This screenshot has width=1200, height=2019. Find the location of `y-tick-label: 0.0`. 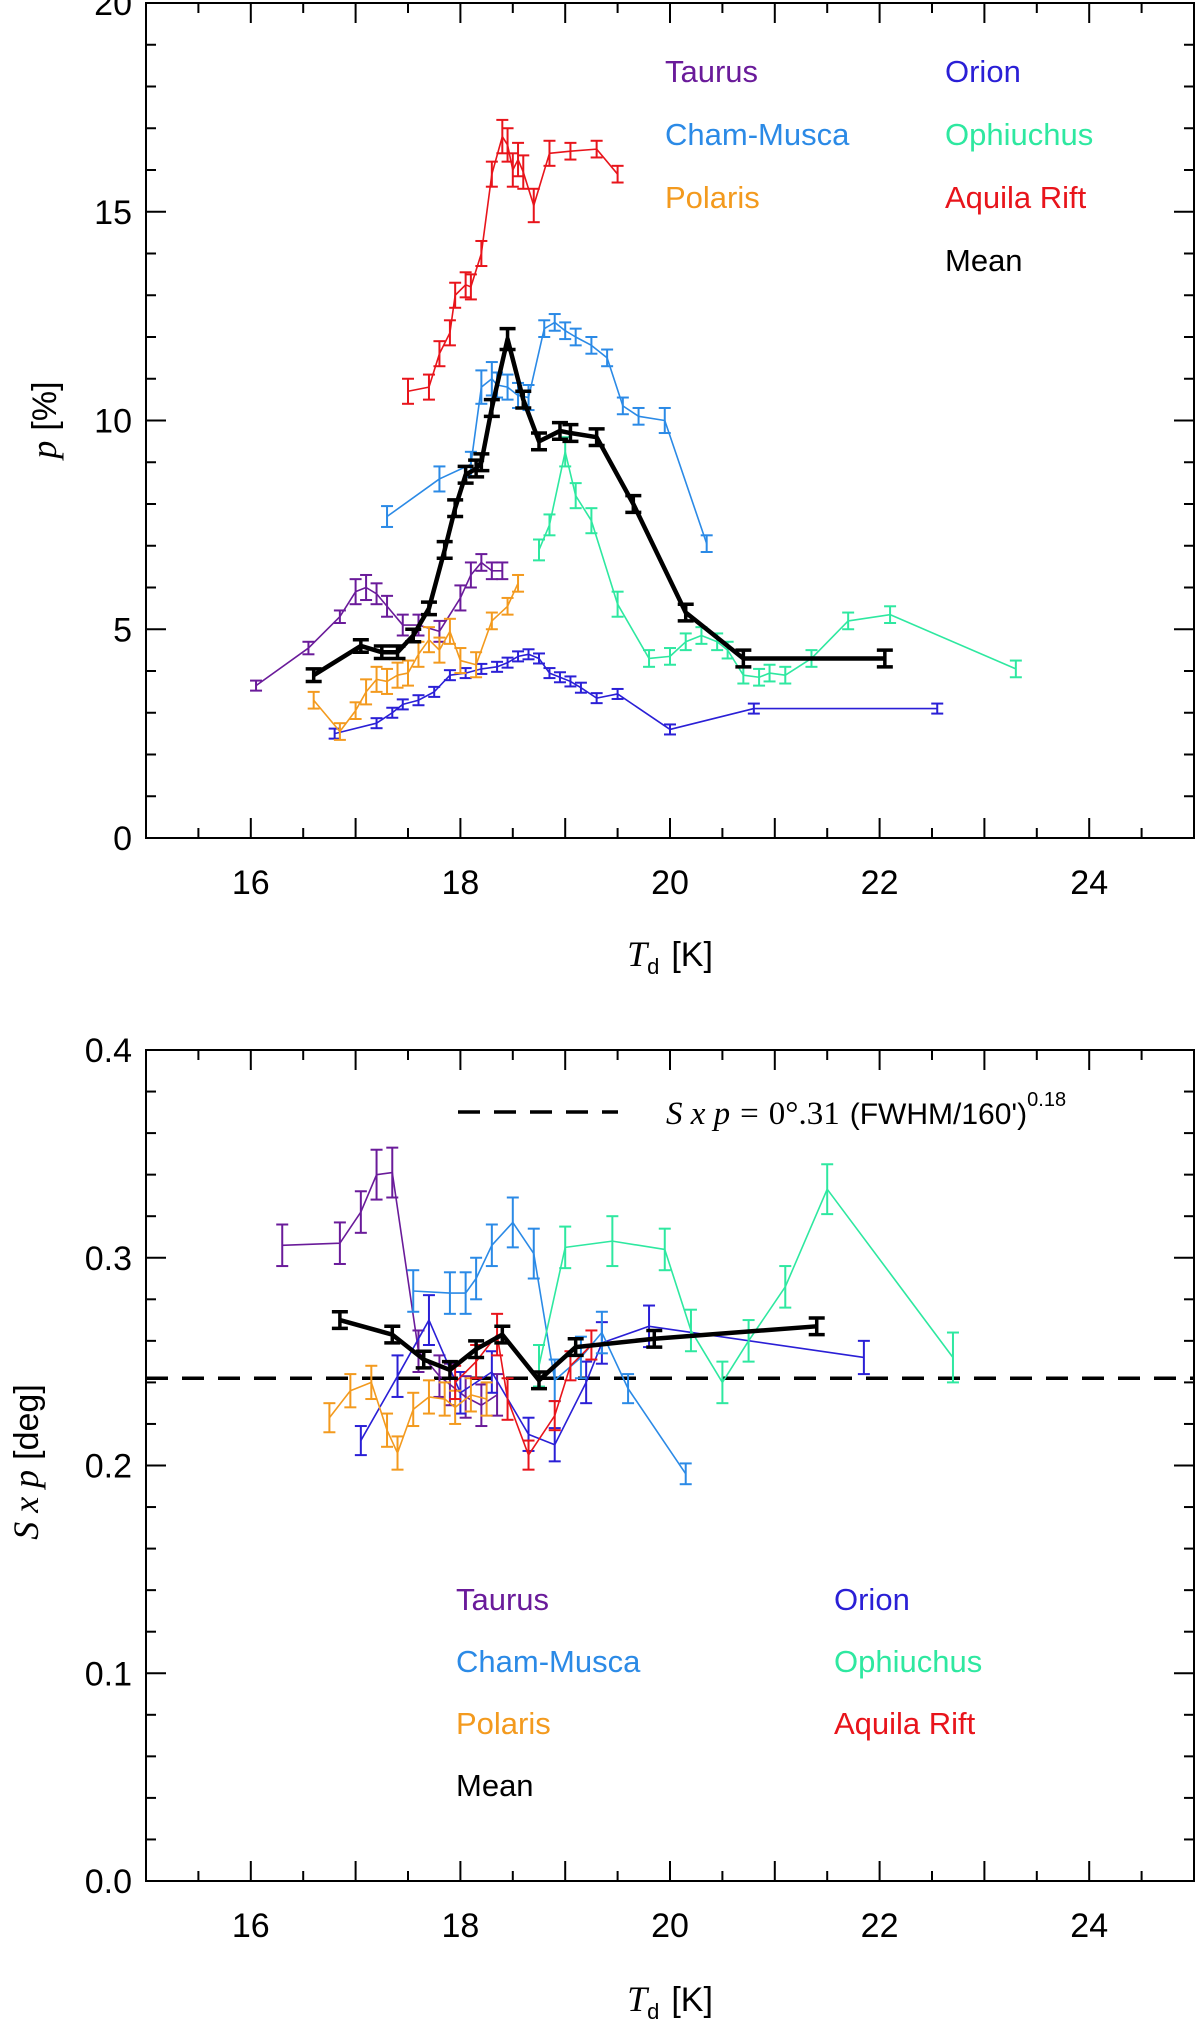

y-tick-label: 0.0 is located at coordinates (108, 1882).